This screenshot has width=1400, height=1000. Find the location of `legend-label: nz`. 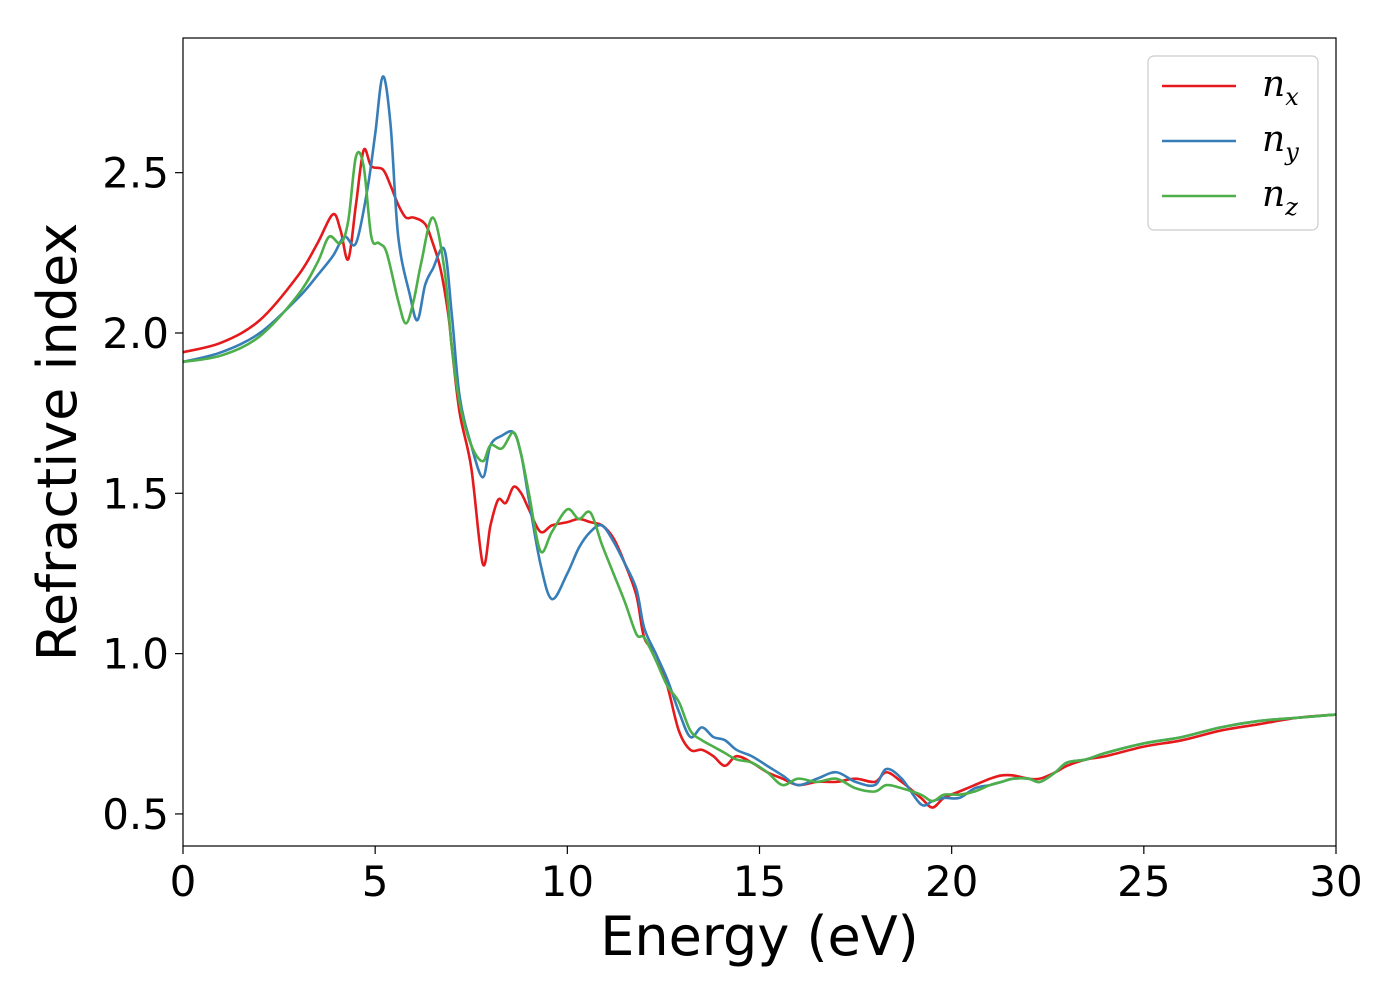

legend-label: nz is located at coordinates (1280, 197).